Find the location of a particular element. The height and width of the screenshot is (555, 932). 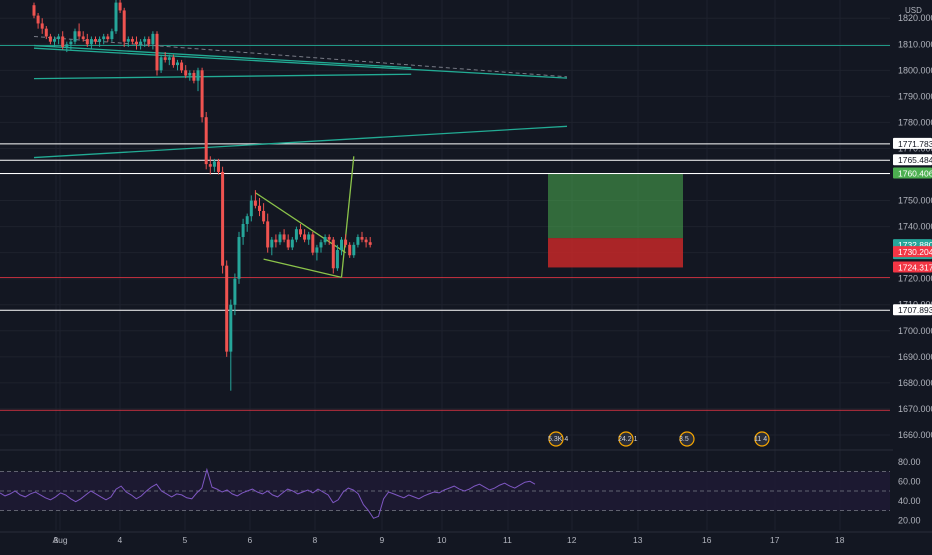

rsi-line is located at coordinates (268, 493).